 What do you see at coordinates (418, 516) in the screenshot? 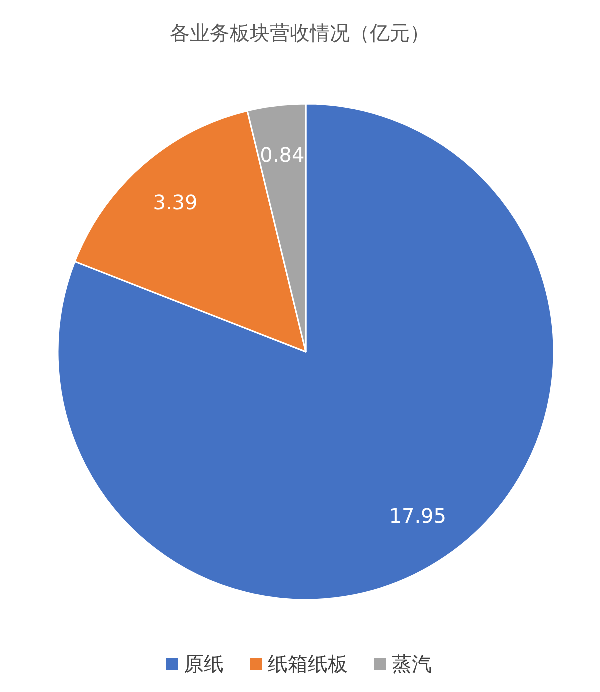
I see `data-label: 17.95` at bounding box center [418, 516].